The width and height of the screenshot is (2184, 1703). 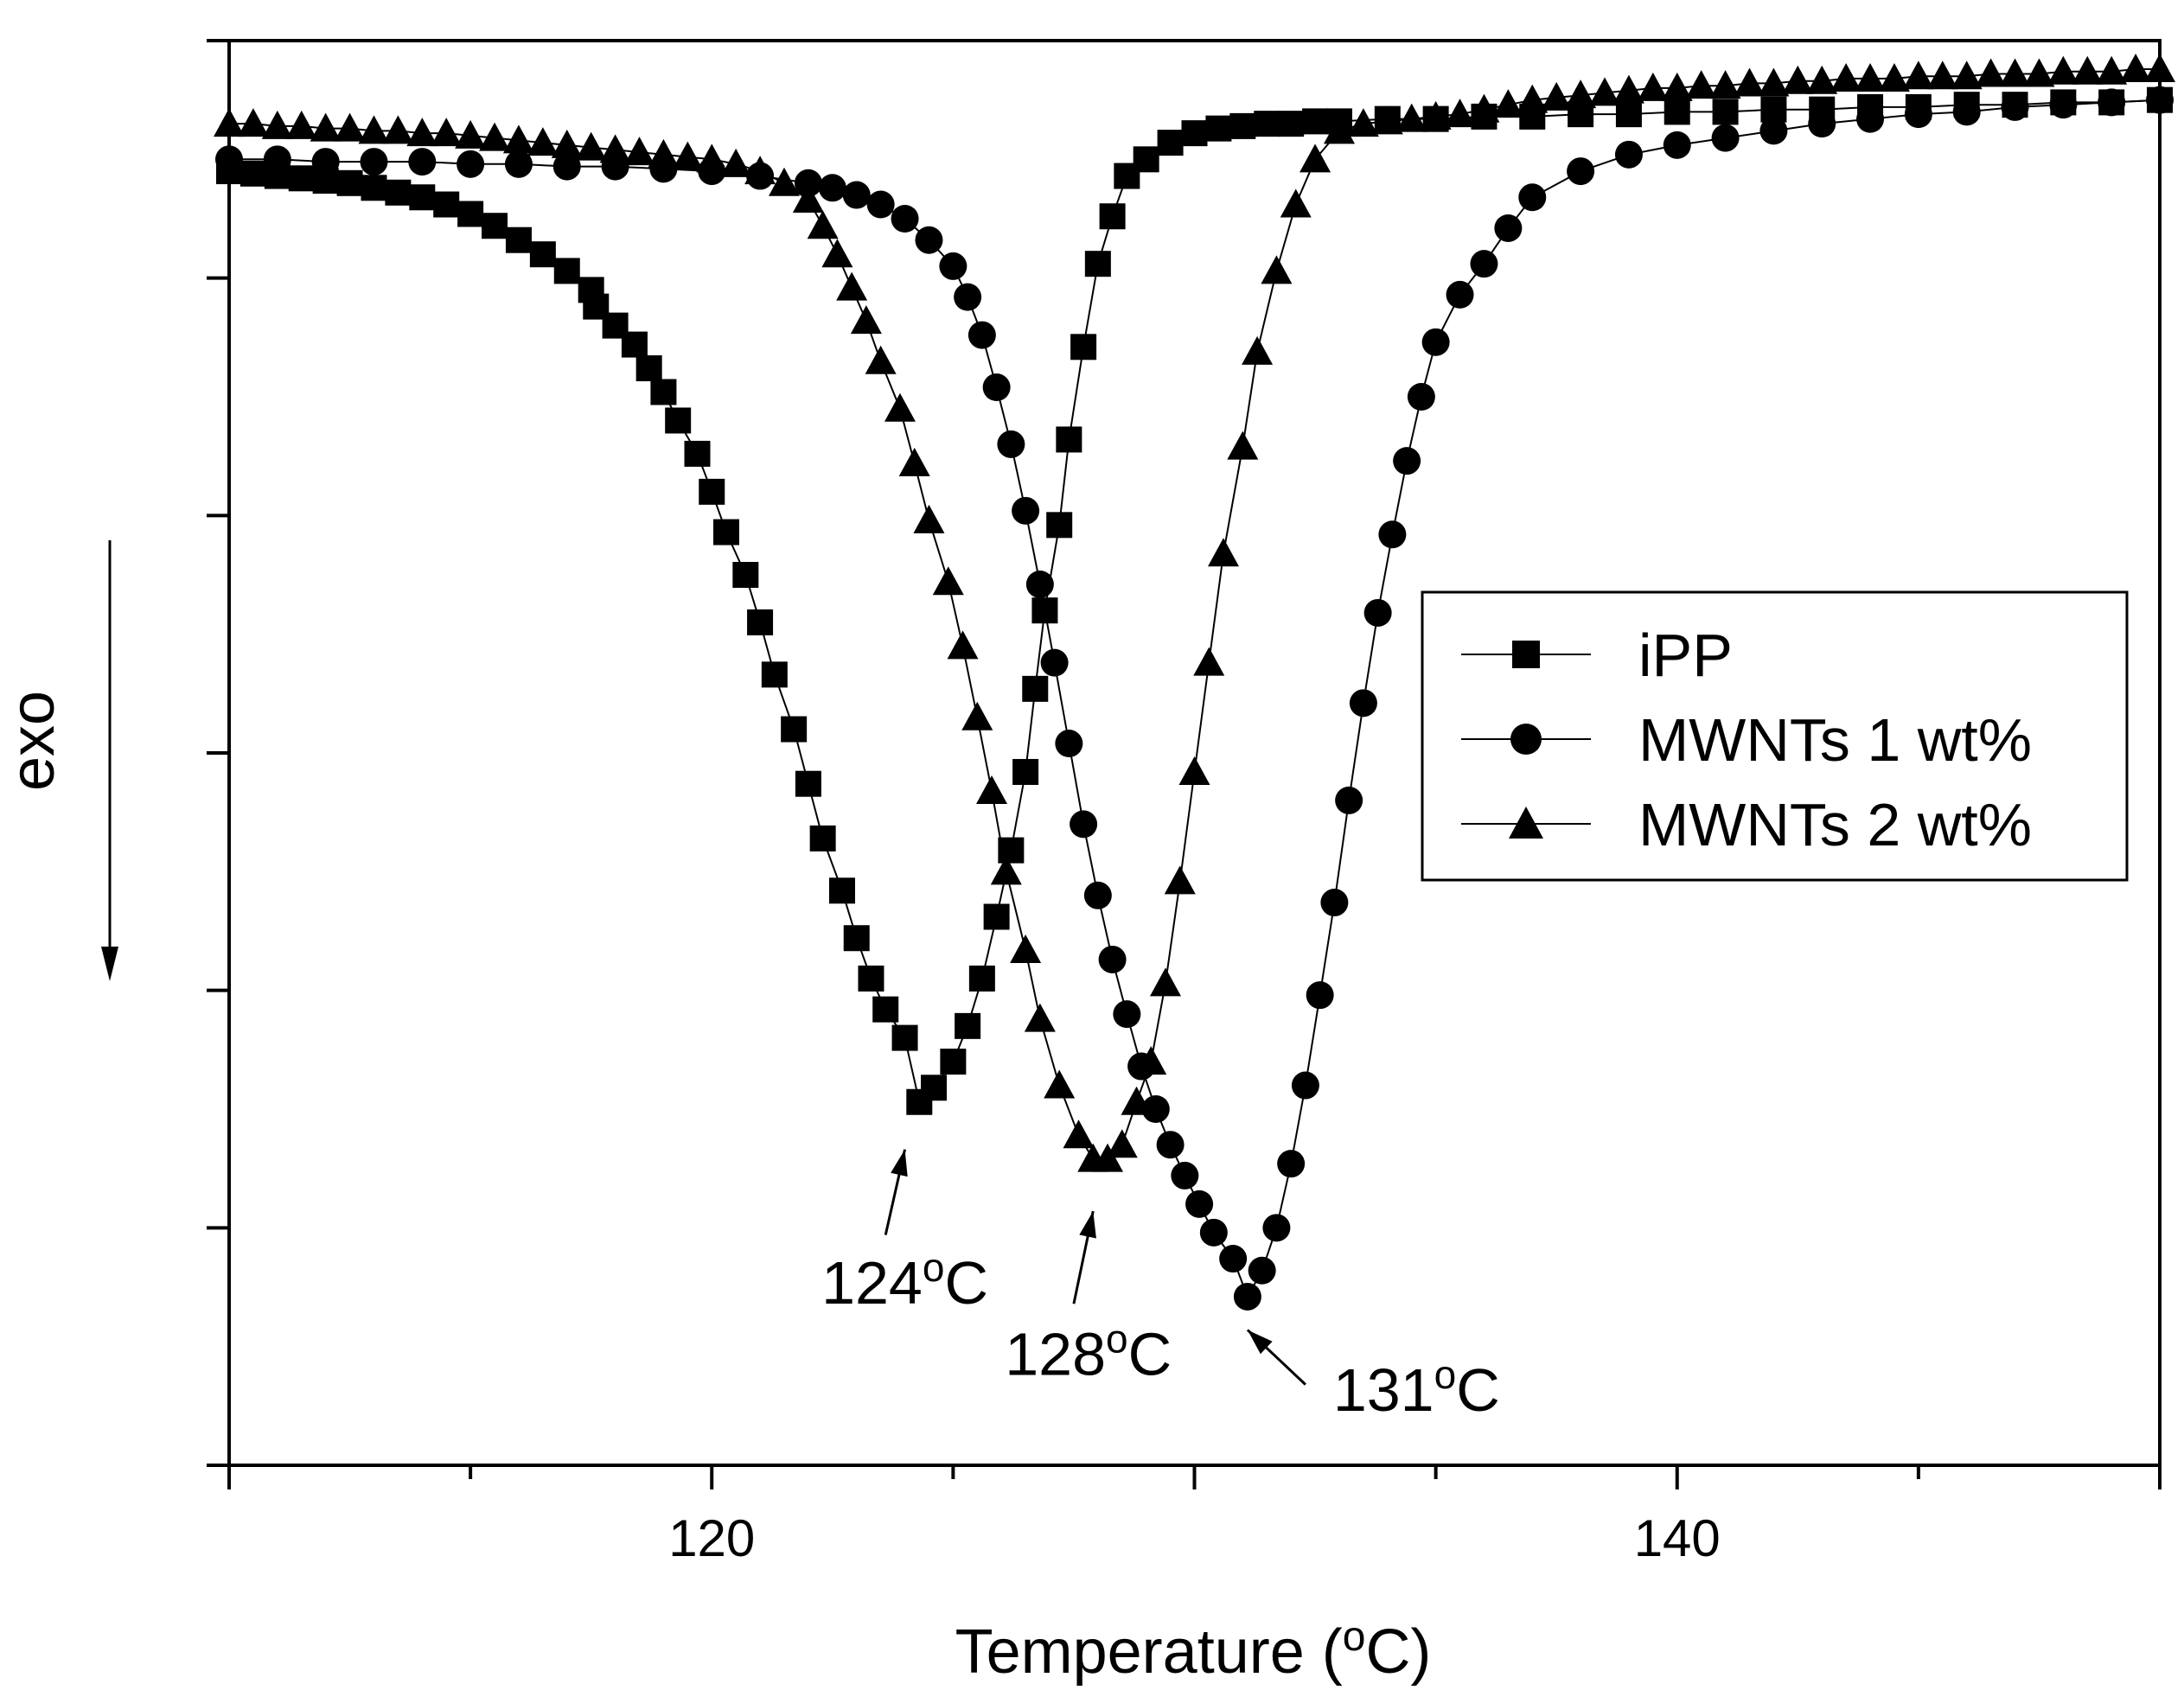 I want to click on legend-entry-mwnts-1: MWNTs 1 wt%, so click(x=1746, y=740).